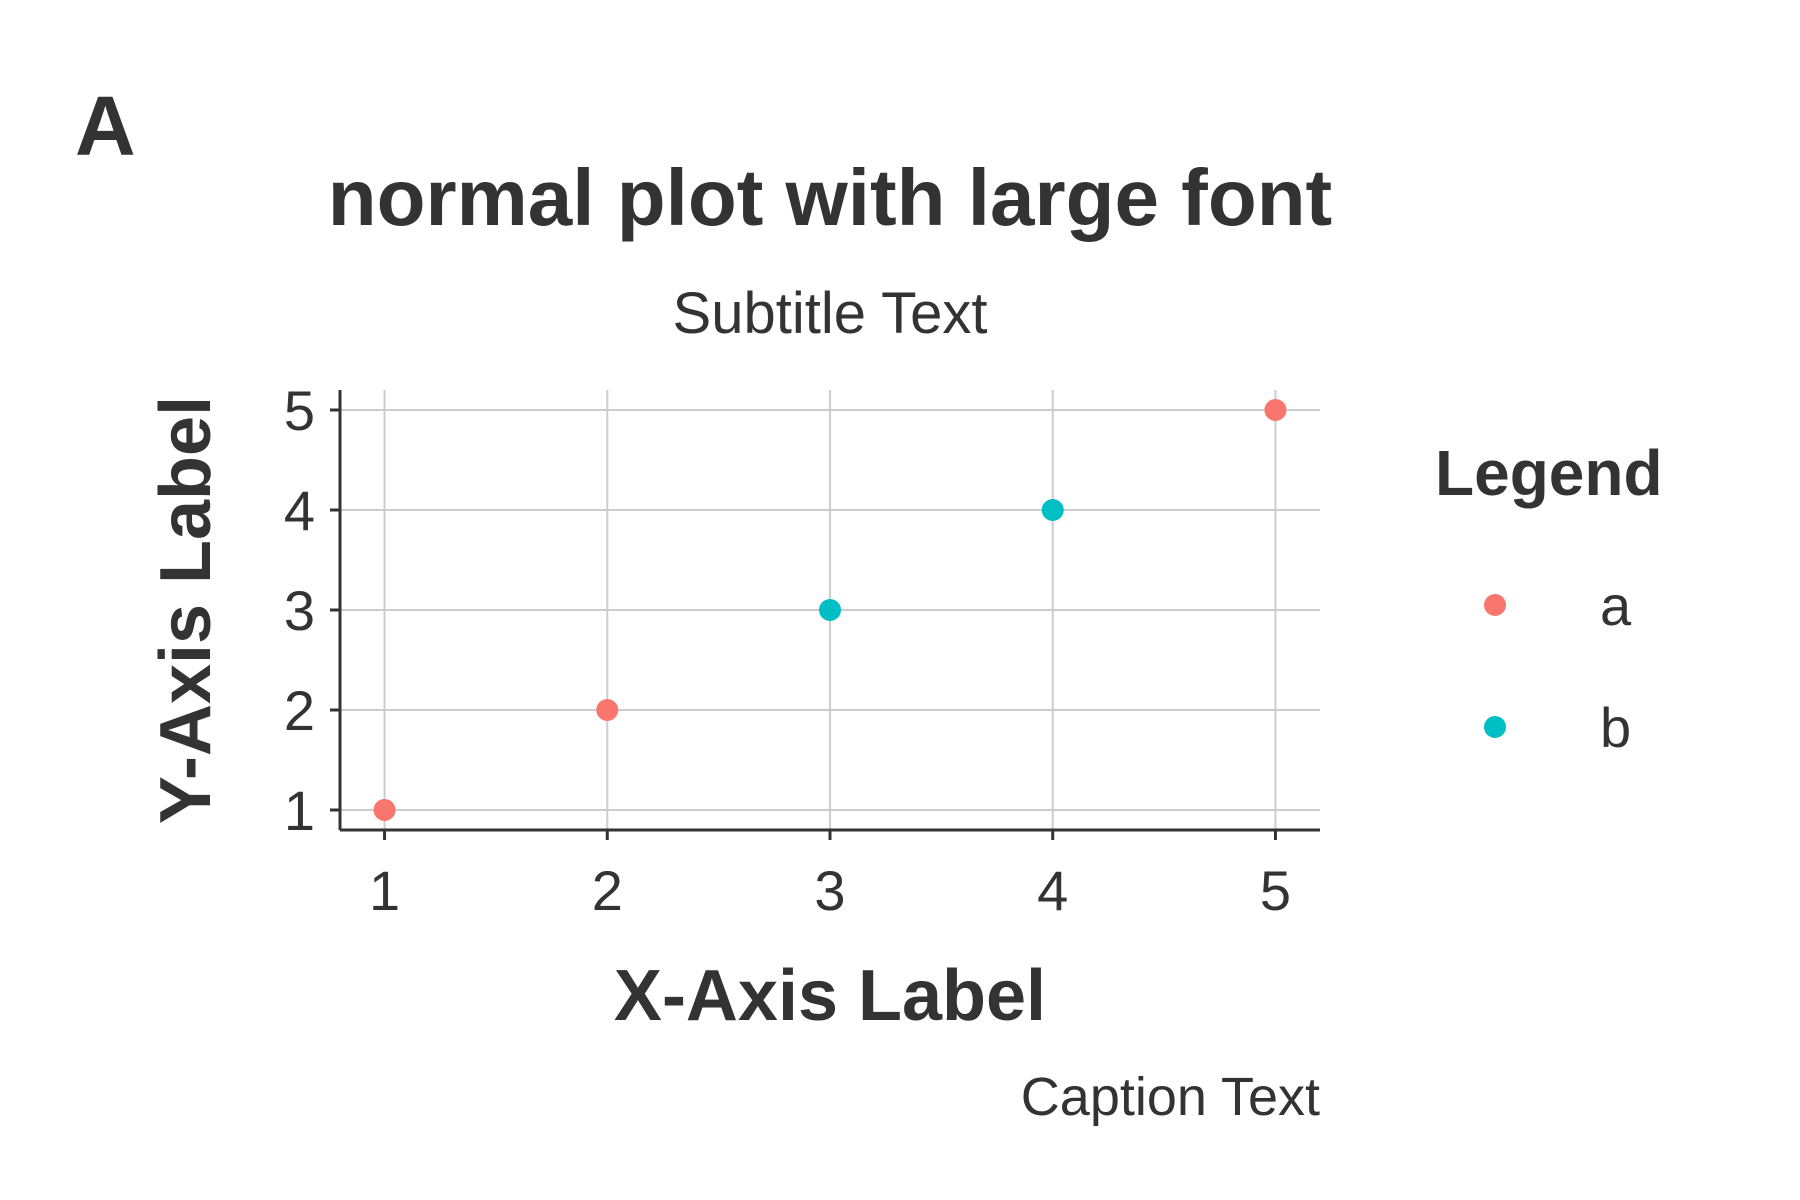 Image resolution: width=1800 pixels, height=1200 pixels. Describe the element at coordinates (105, 126) in the screenshot. I see `panel-tag: A` at that location.